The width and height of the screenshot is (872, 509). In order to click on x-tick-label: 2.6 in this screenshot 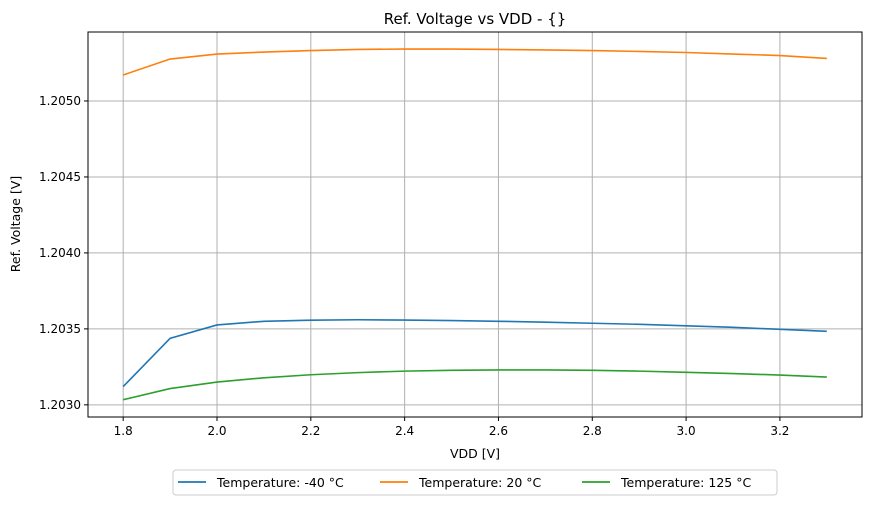, I will do `click(498, 431)`.